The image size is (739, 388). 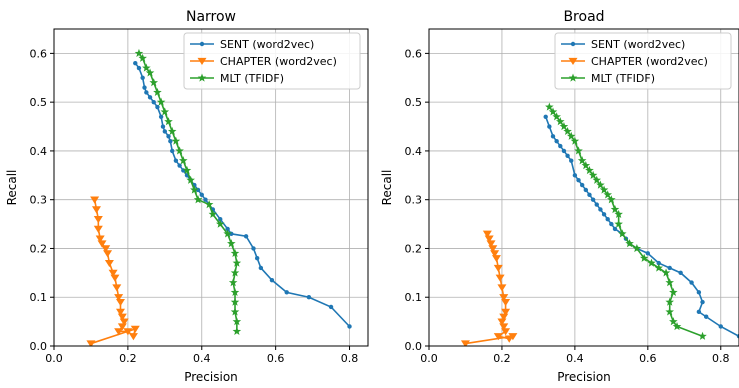 What do you see at coordinates (39, 151) in the screenshot?
I see `y-tick-label: 0.4` at bounding box center [39, 151].